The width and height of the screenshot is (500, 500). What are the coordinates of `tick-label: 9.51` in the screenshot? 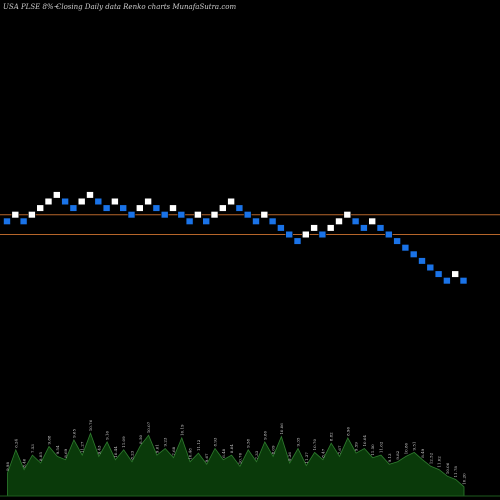 It's located at (414, 446).